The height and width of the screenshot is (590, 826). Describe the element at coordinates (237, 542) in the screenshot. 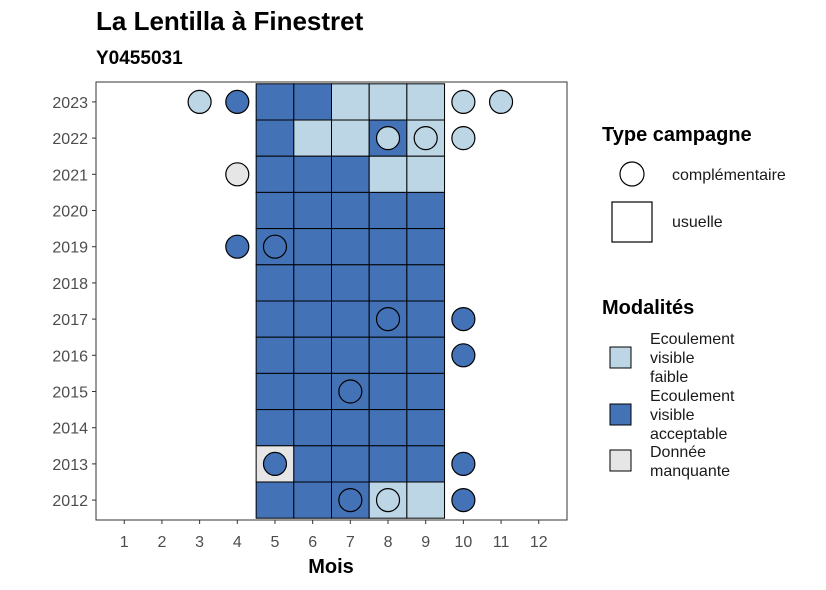

I see `x-tick-label: 4` at that location.